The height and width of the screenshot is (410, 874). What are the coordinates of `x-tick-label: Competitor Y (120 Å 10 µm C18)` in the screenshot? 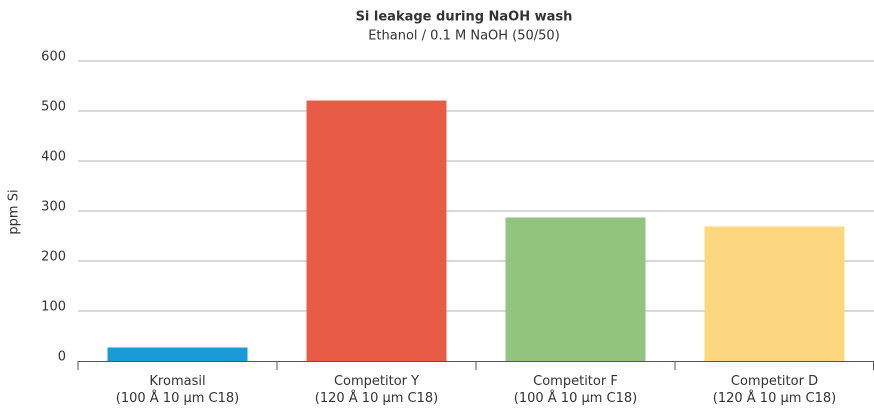 It's located at (376, 390).